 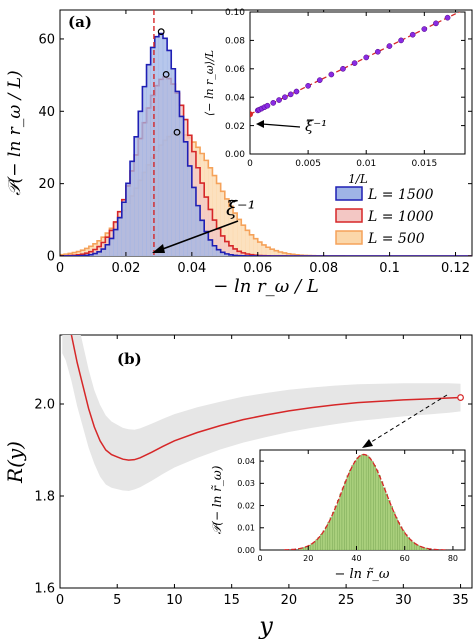 What do you see at coordinates (217, 499) in the screenshot?
I see `inset-b-ylabel: 𝒫(− ln r̃_ω)` at bounding box center [217, 499].